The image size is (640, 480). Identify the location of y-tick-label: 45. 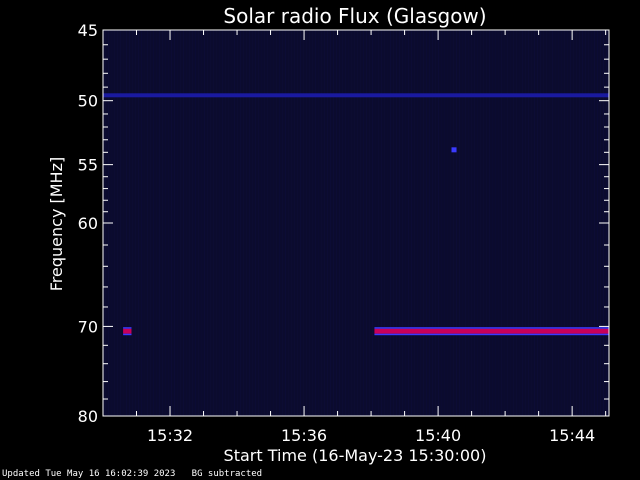
(88, 30).